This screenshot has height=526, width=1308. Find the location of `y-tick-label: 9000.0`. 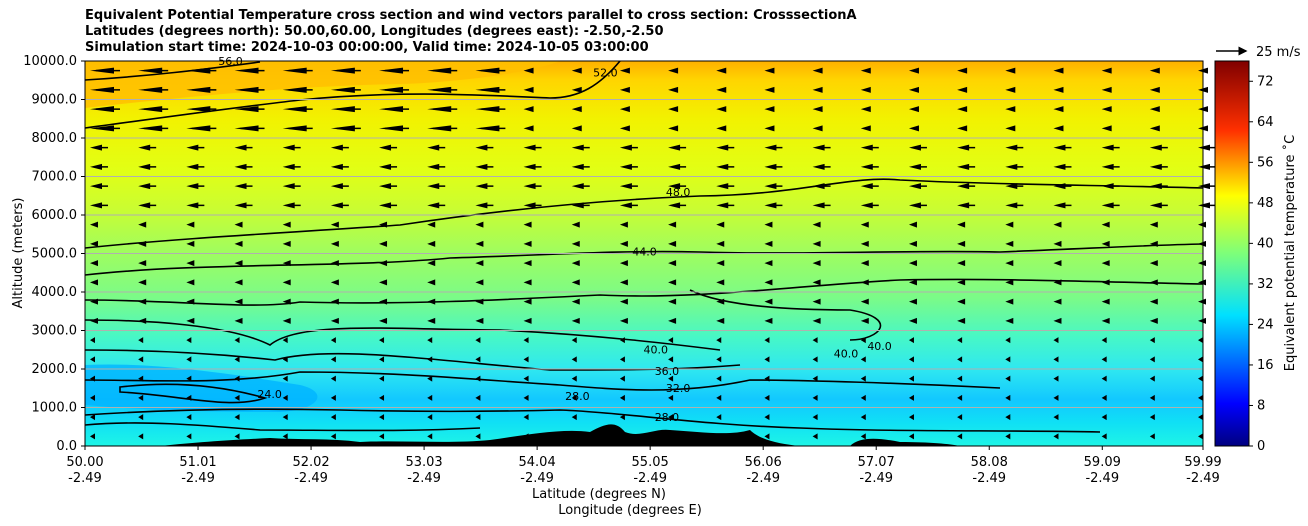

y-tick-label: 9000.0 is located at coordinates (55, 100).